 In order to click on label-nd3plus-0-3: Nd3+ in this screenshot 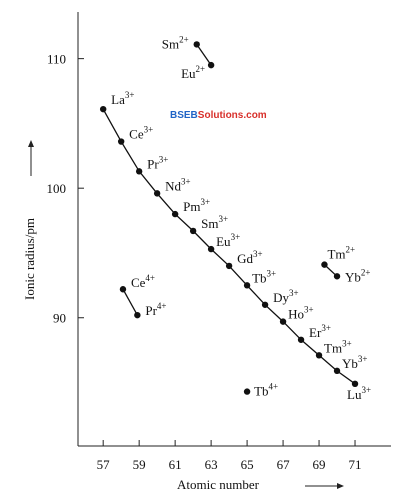, I will do `click(177, 184)`.